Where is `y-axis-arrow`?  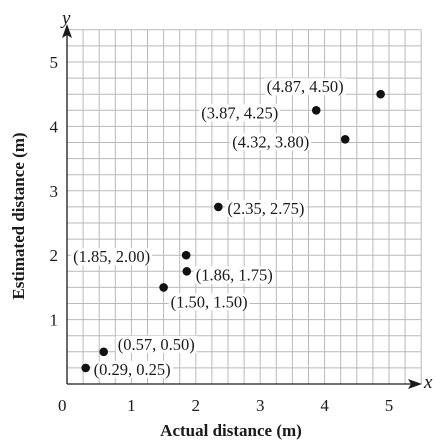
y-axis-arrow is located at coordinates (67, 31).